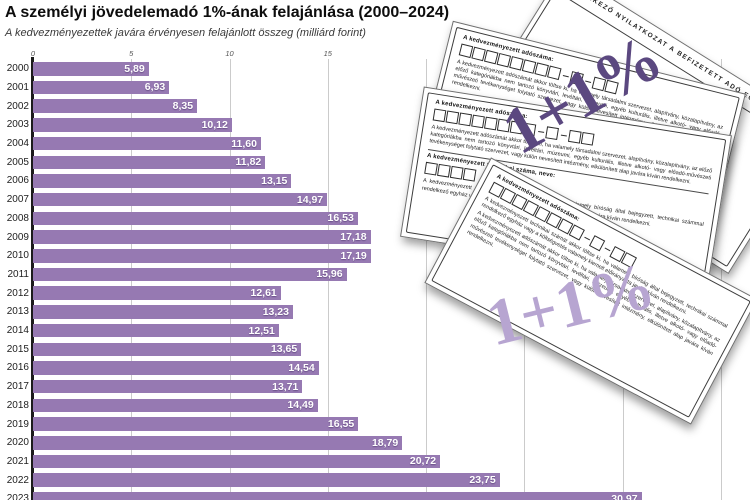  I want to click on bar-2011: 15,96, so click(190, 274).